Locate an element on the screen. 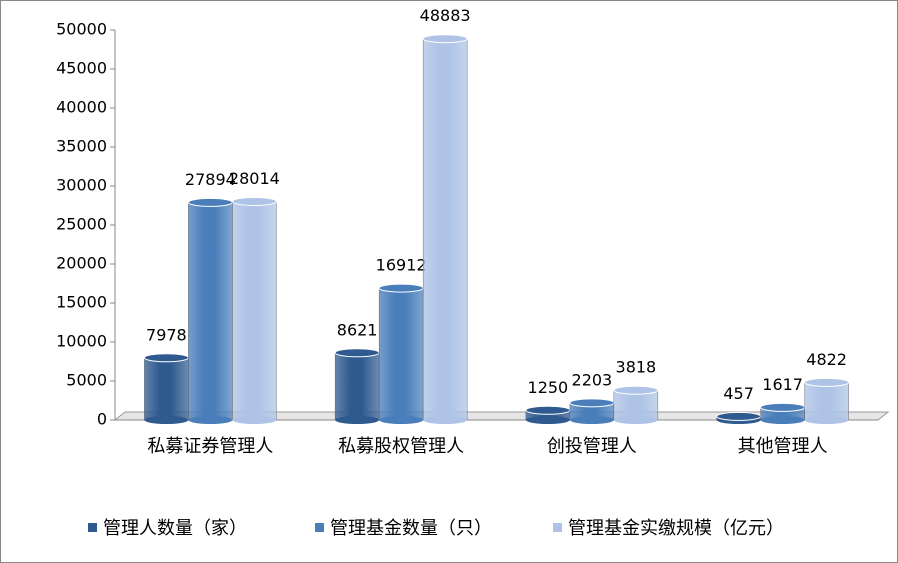 The image size is (898, 563). y-tick-label: 5000 is located at coordinates (86, 380).